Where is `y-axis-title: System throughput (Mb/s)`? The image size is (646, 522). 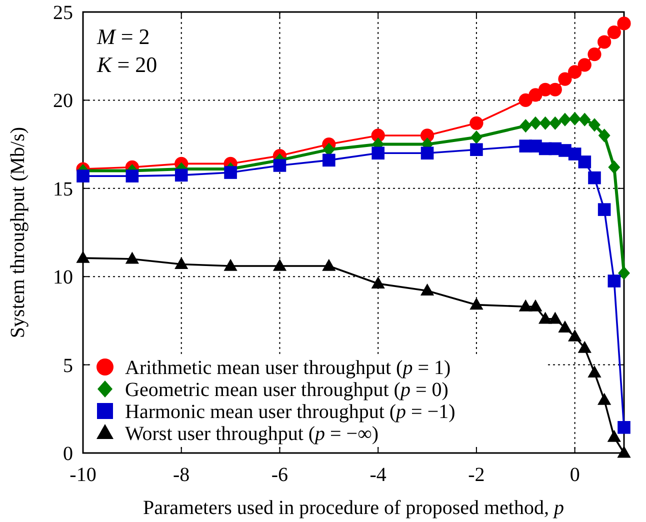 y-axis-title: System throughput (Mb/s) is located at coordinates (18, 232).